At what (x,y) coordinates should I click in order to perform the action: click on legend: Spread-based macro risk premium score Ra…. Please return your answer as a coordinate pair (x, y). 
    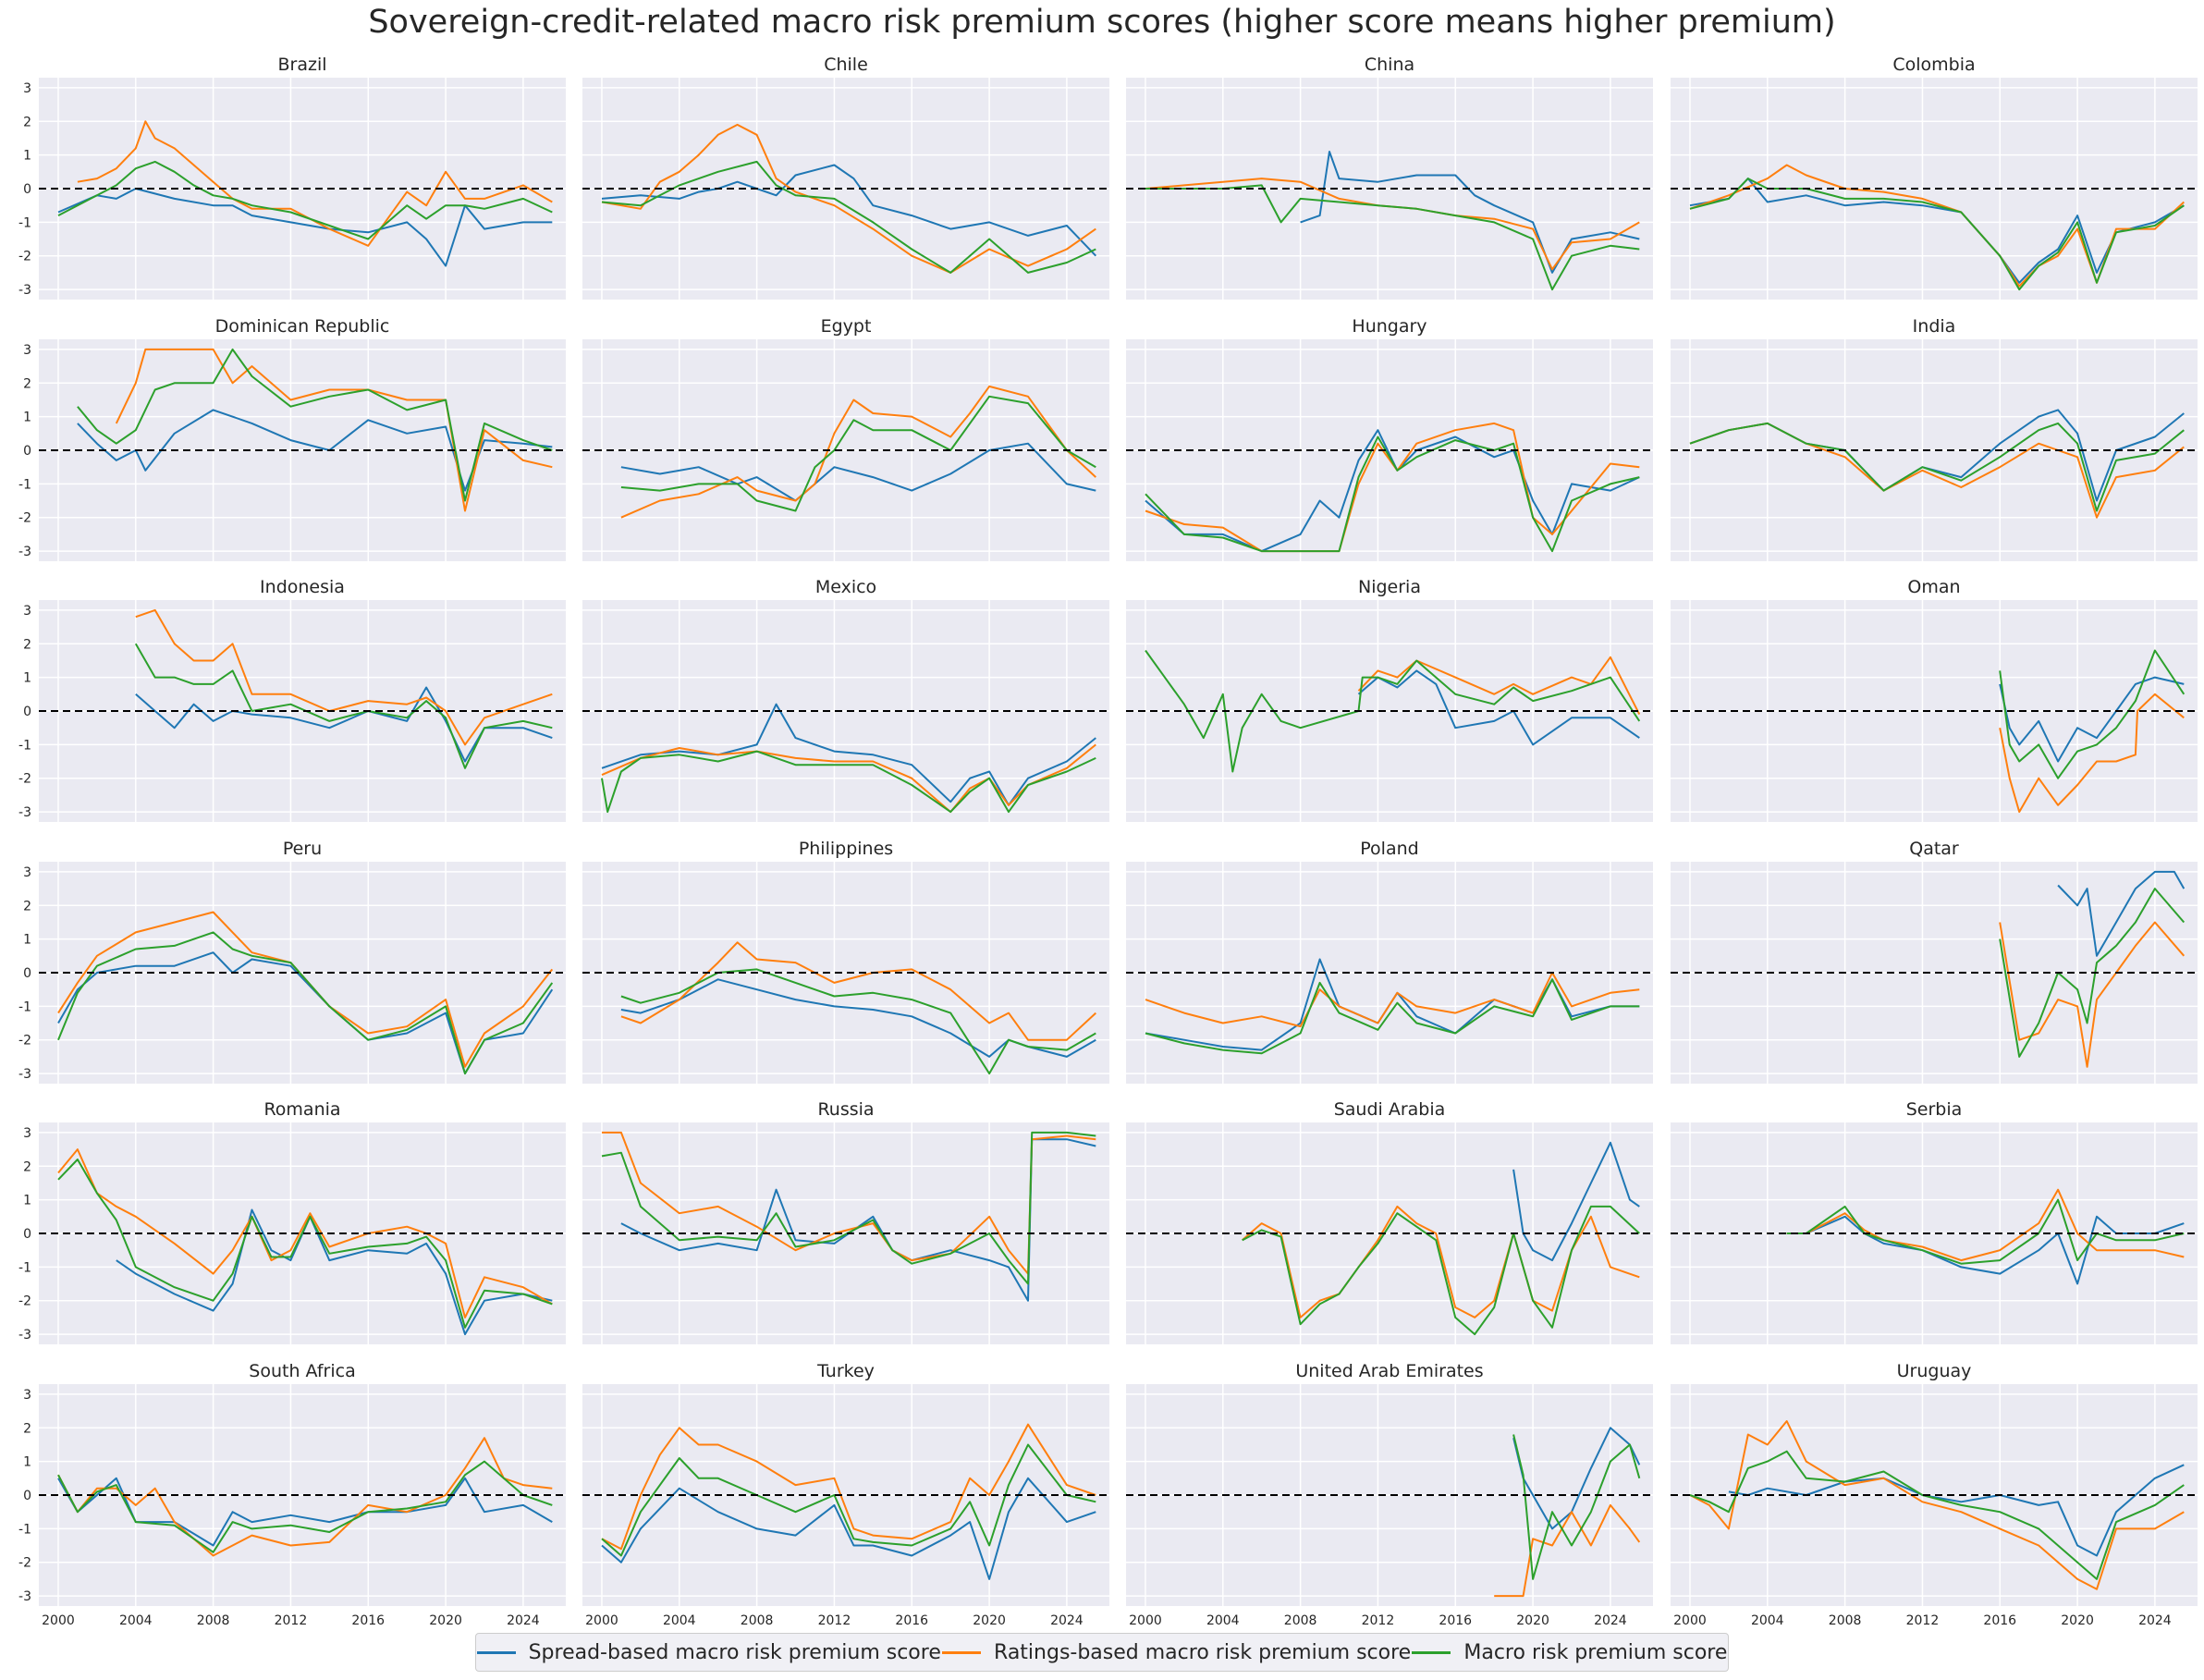
    Looking at the image, I should click on (1102, 1652).